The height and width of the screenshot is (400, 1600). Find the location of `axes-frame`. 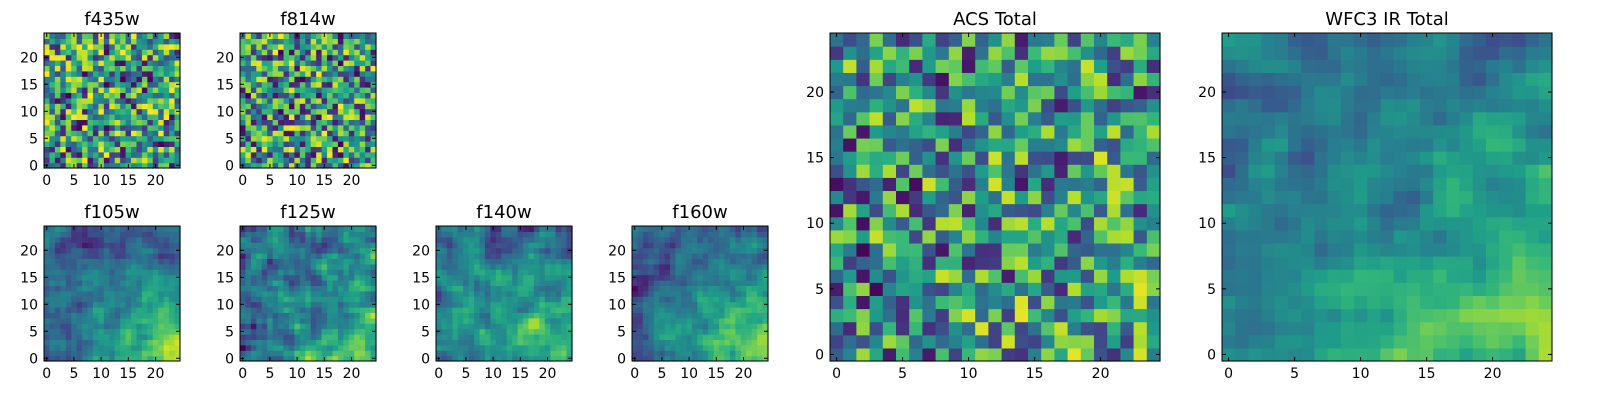

axes-frame is located at coordinates (308, 293).